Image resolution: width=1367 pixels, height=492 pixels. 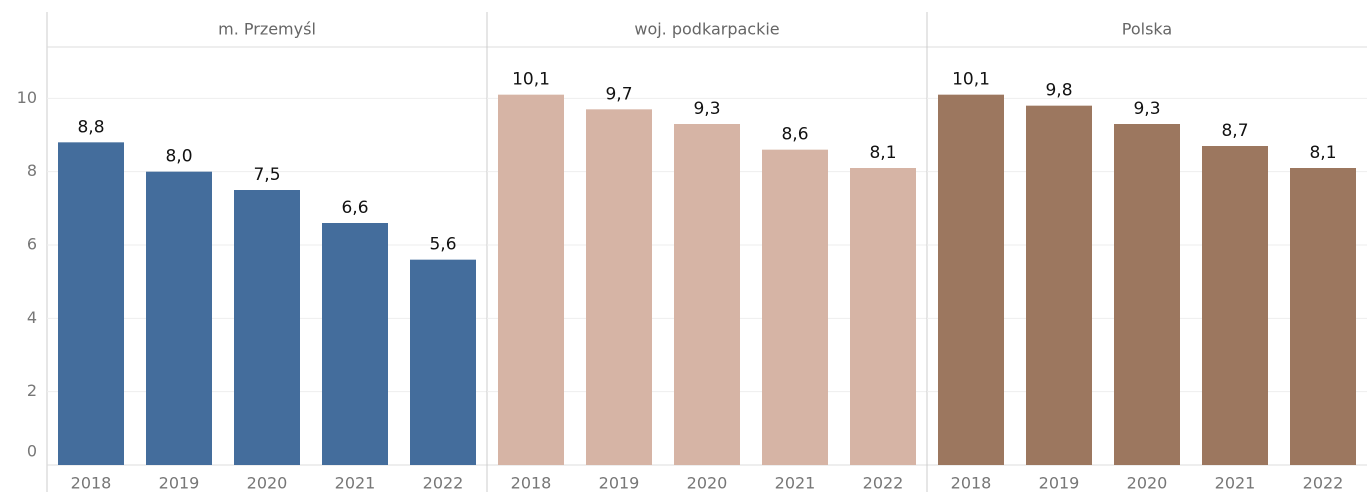 What do you see at coordinates (32, 244) in the screenshot?
I see `y-tick-label: 6` at bounding box center [32, 244].